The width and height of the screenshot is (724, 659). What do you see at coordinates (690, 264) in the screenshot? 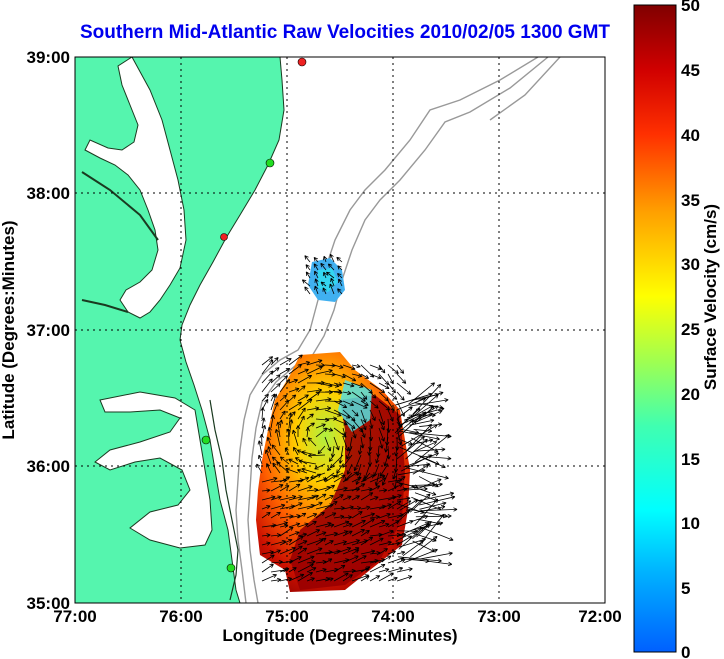
I see `colorbar-tick-label: 30` at bounding box center [690, 264].